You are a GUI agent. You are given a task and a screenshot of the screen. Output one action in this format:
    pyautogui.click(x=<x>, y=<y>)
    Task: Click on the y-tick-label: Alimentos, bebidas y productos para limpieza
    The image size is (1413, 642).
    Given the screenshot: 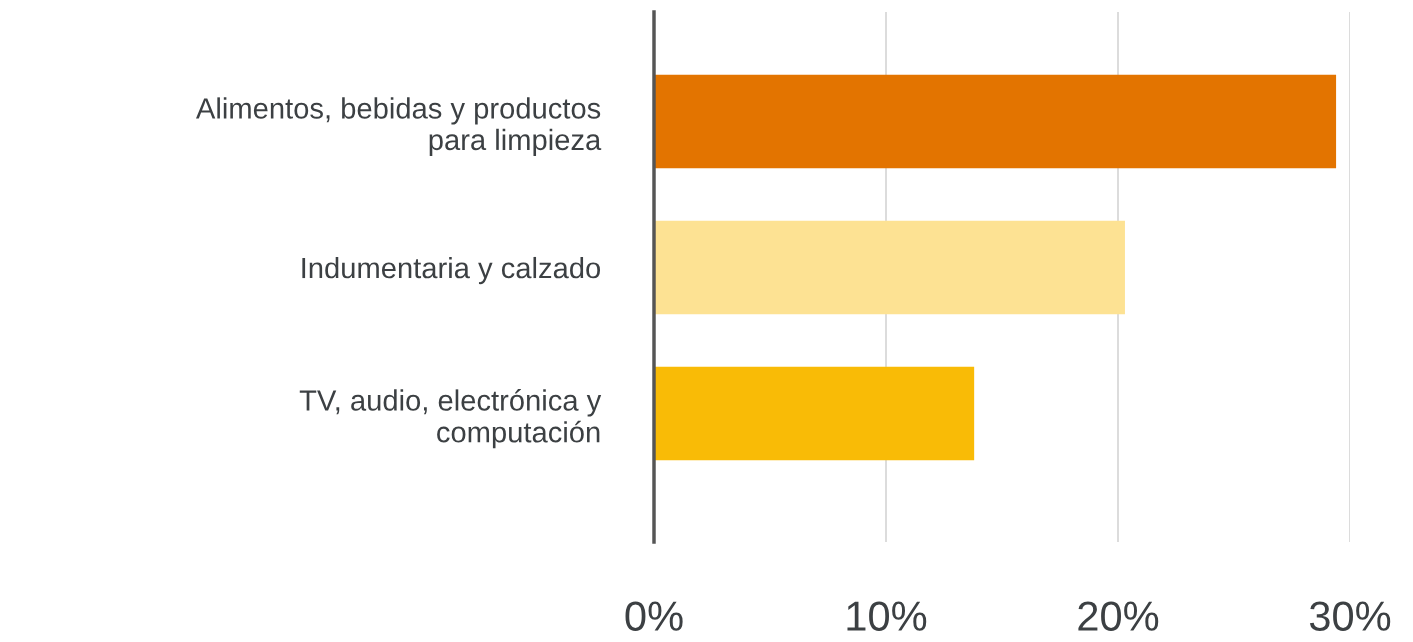 What is the action you would take?
    pyautogui.click(x=398, y=126)
    